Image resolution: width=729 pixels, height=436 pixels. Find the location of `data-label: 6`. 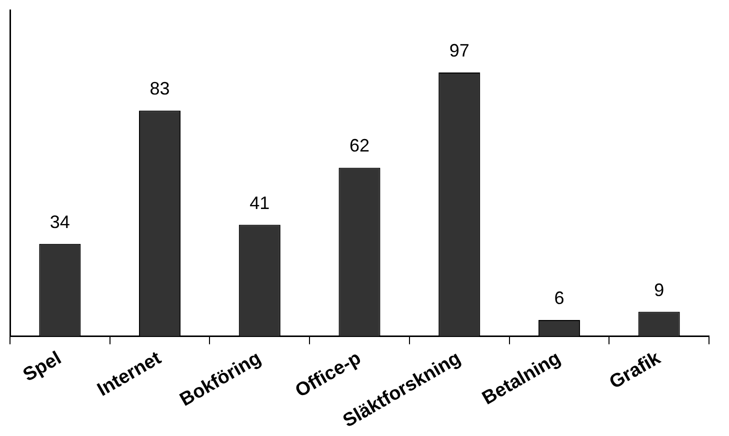

data-label: 6 is located at coordinates (559, 298).